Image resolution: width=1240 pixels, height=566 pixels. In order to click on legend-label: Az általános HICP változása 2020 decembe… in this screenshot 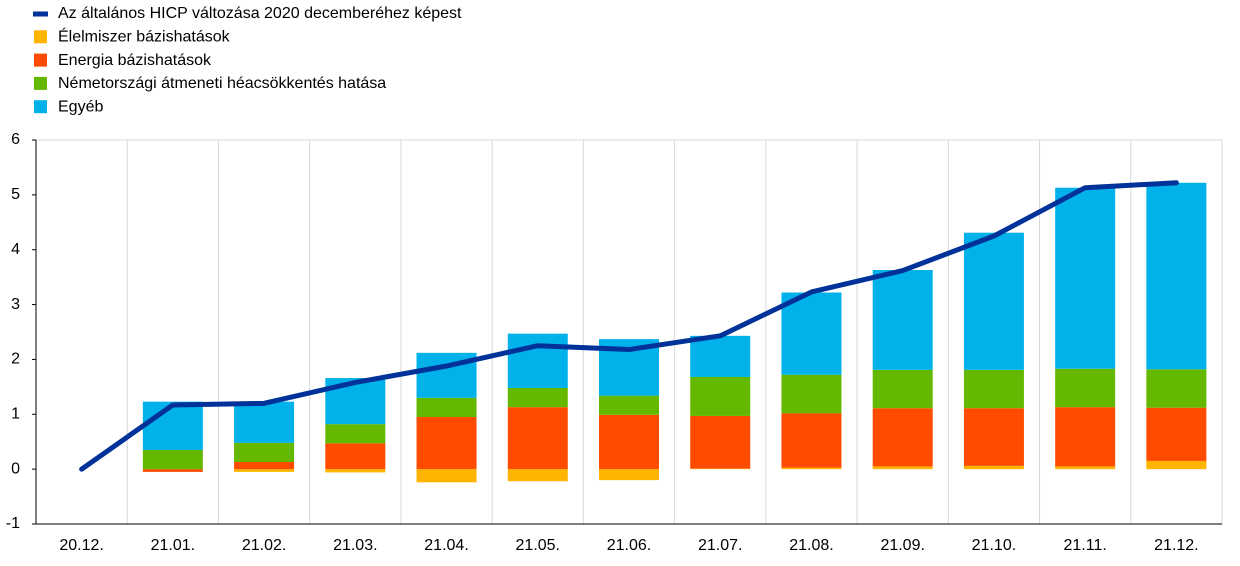, I will do `click(260, 13)`.